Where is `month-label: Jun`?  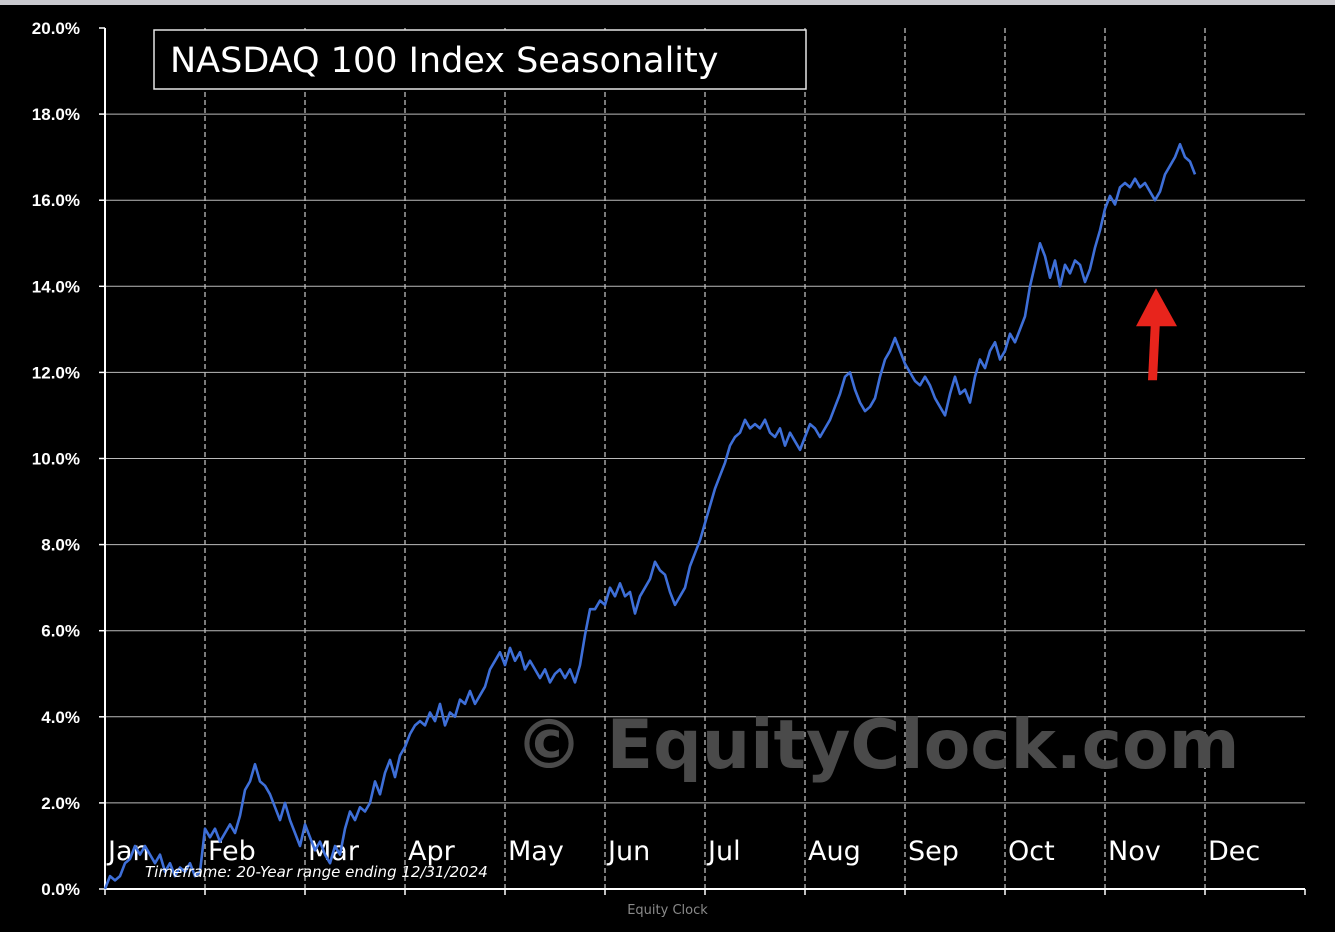 month-label: Jun is located at coordinates (628, 851).